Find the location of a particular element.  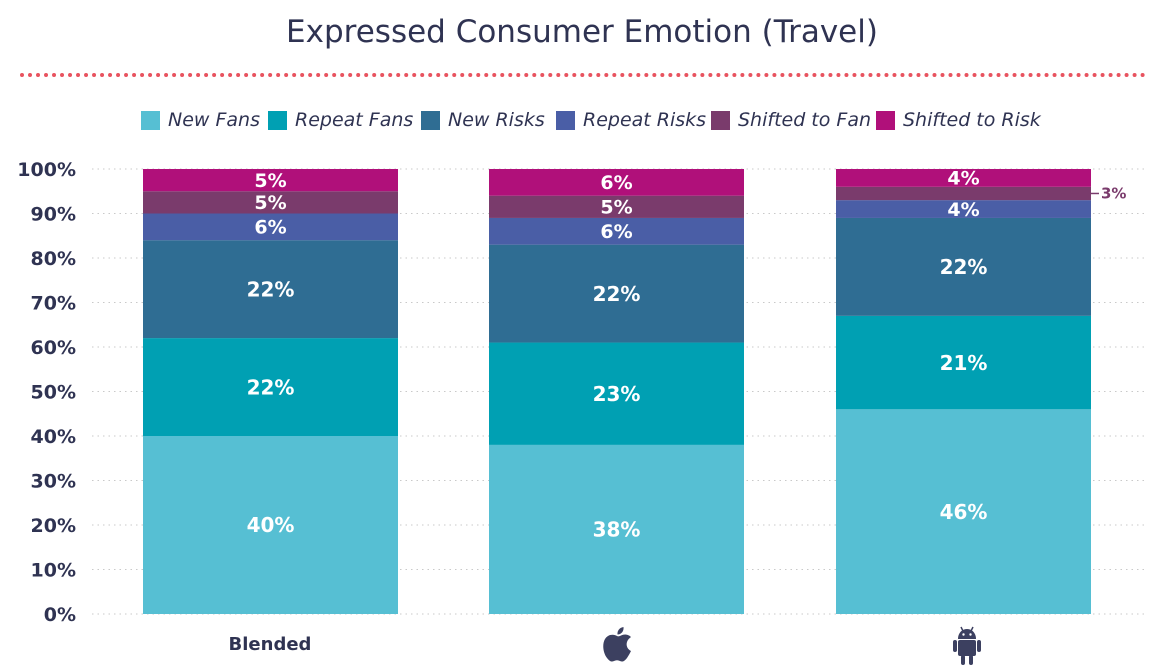

legend-item-shifted-to-fan: Shifted to Fan is located at coordinates (791, 120).